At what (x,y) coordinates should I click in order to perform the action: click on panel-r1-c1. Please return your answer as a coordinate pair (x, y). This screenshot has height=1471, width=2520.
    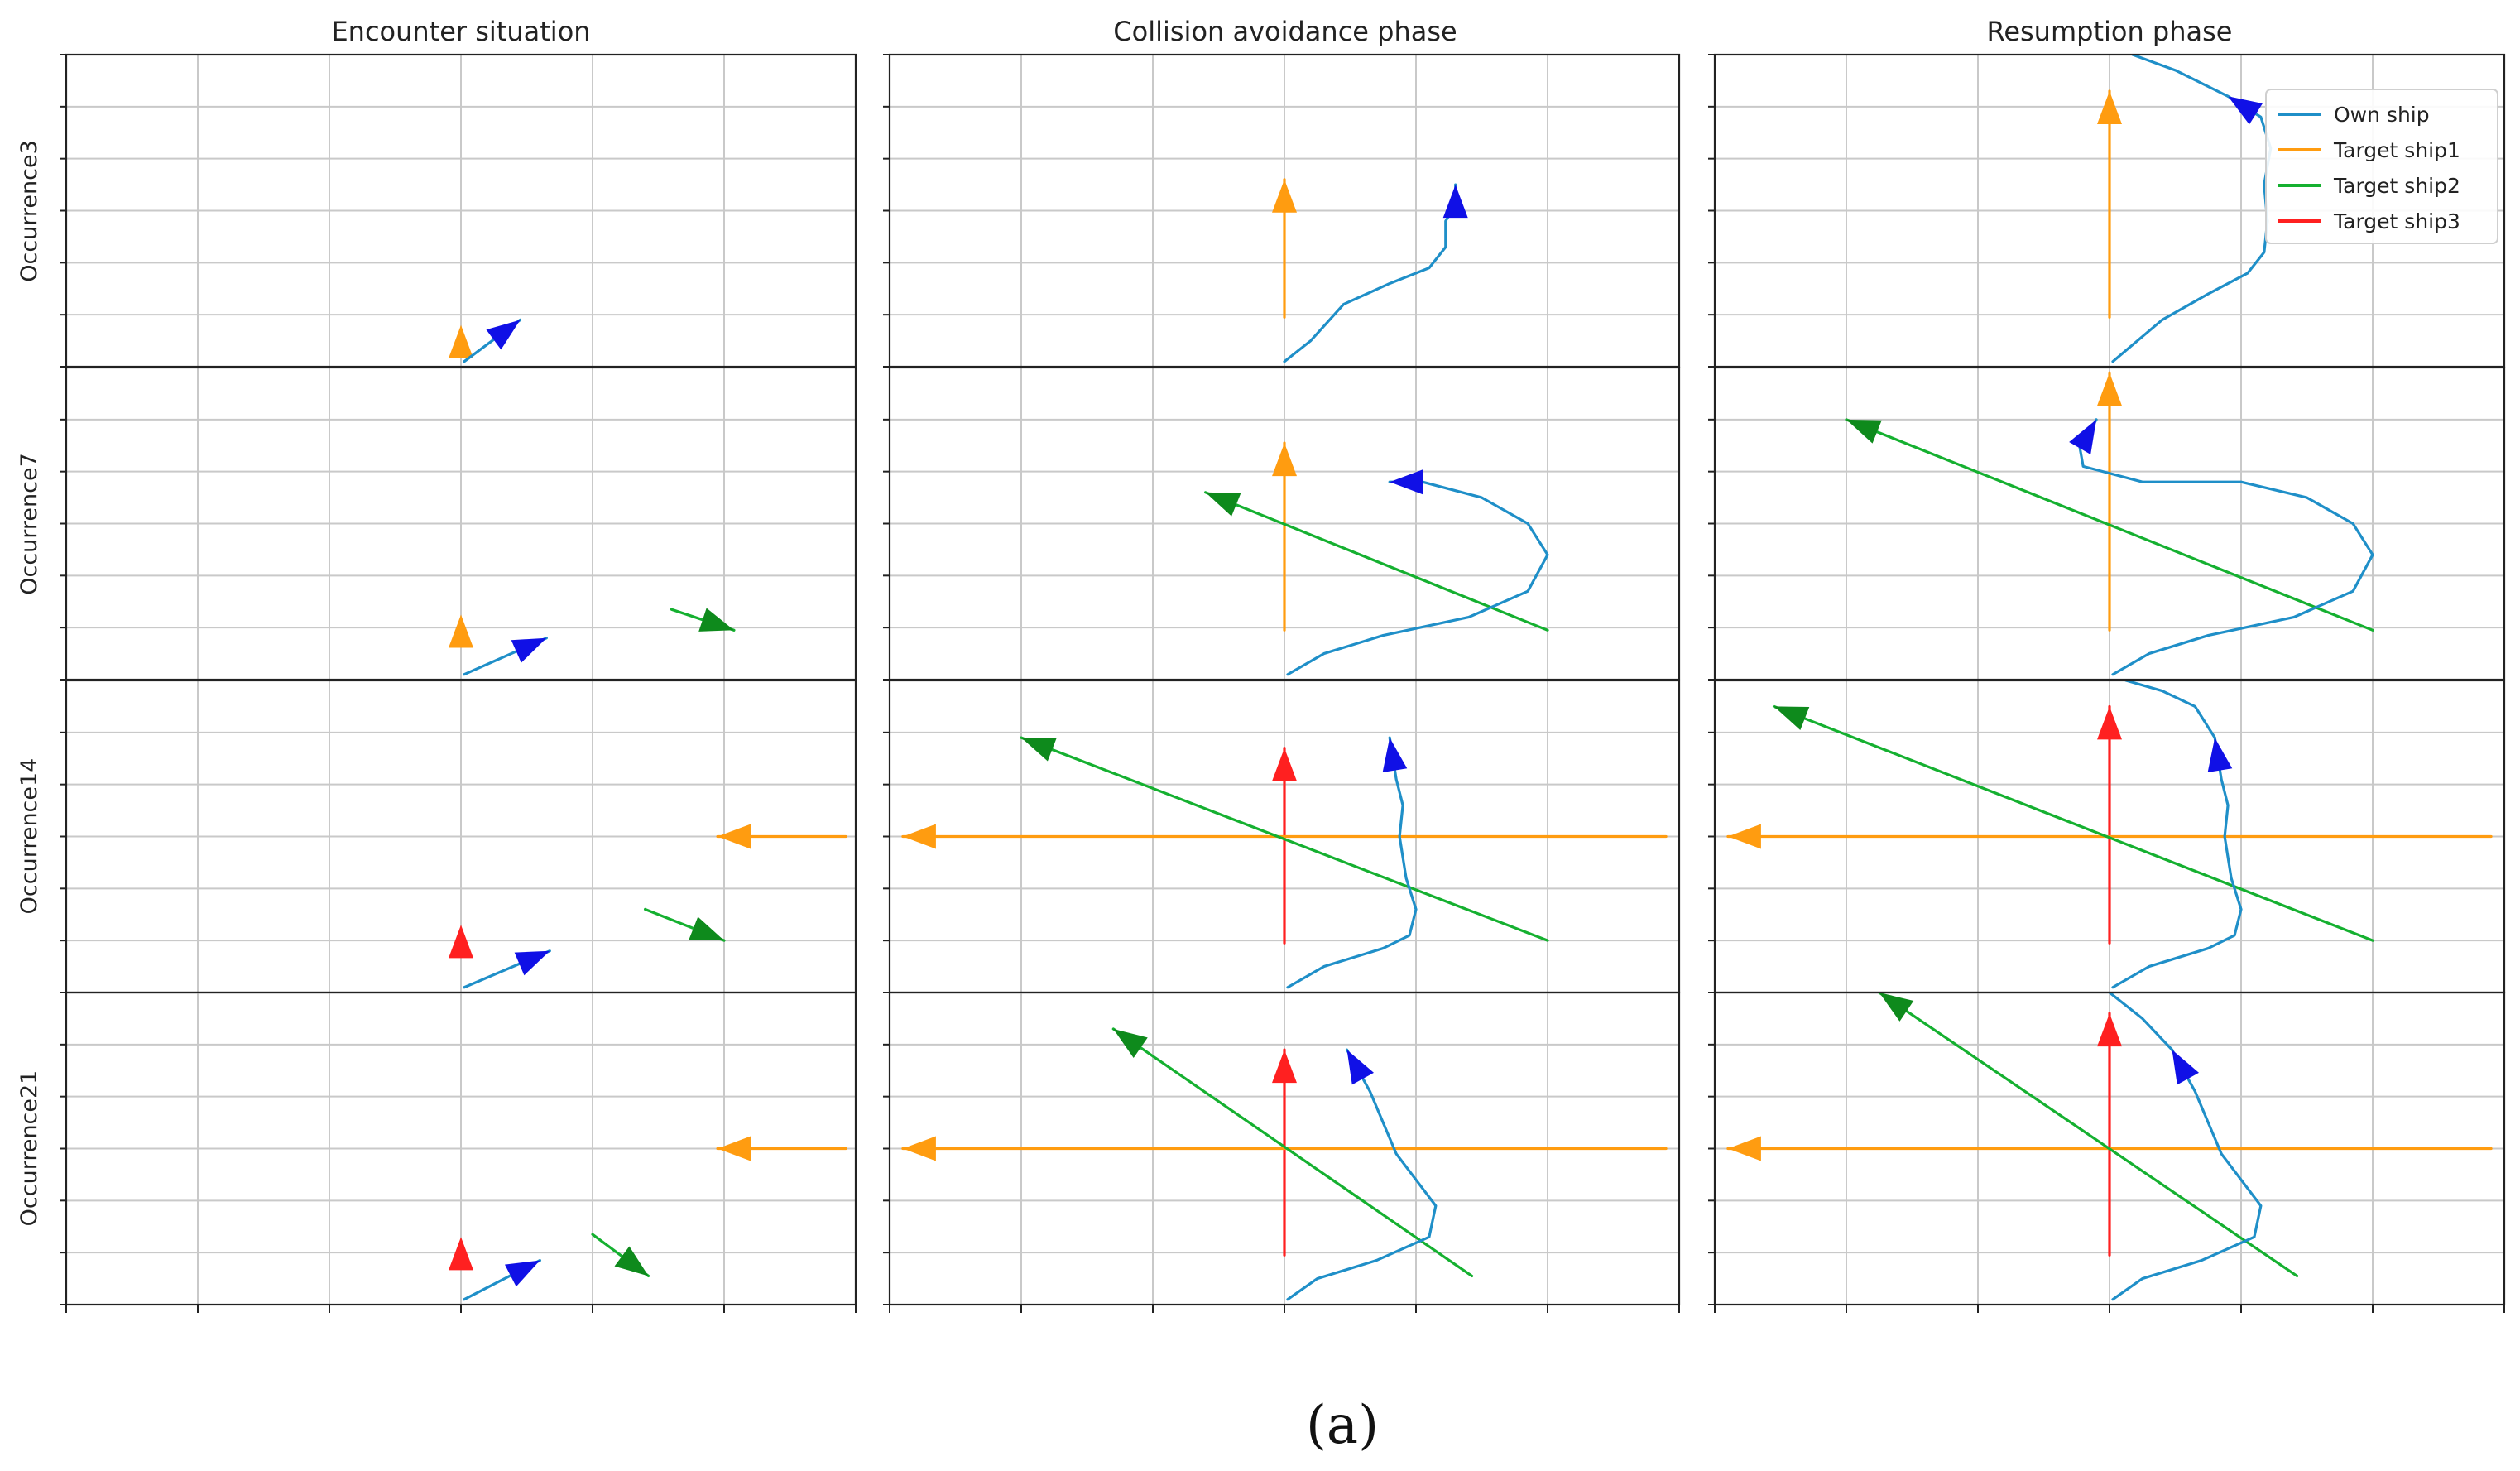
    Looking at the image, I should click on (1282, 523).